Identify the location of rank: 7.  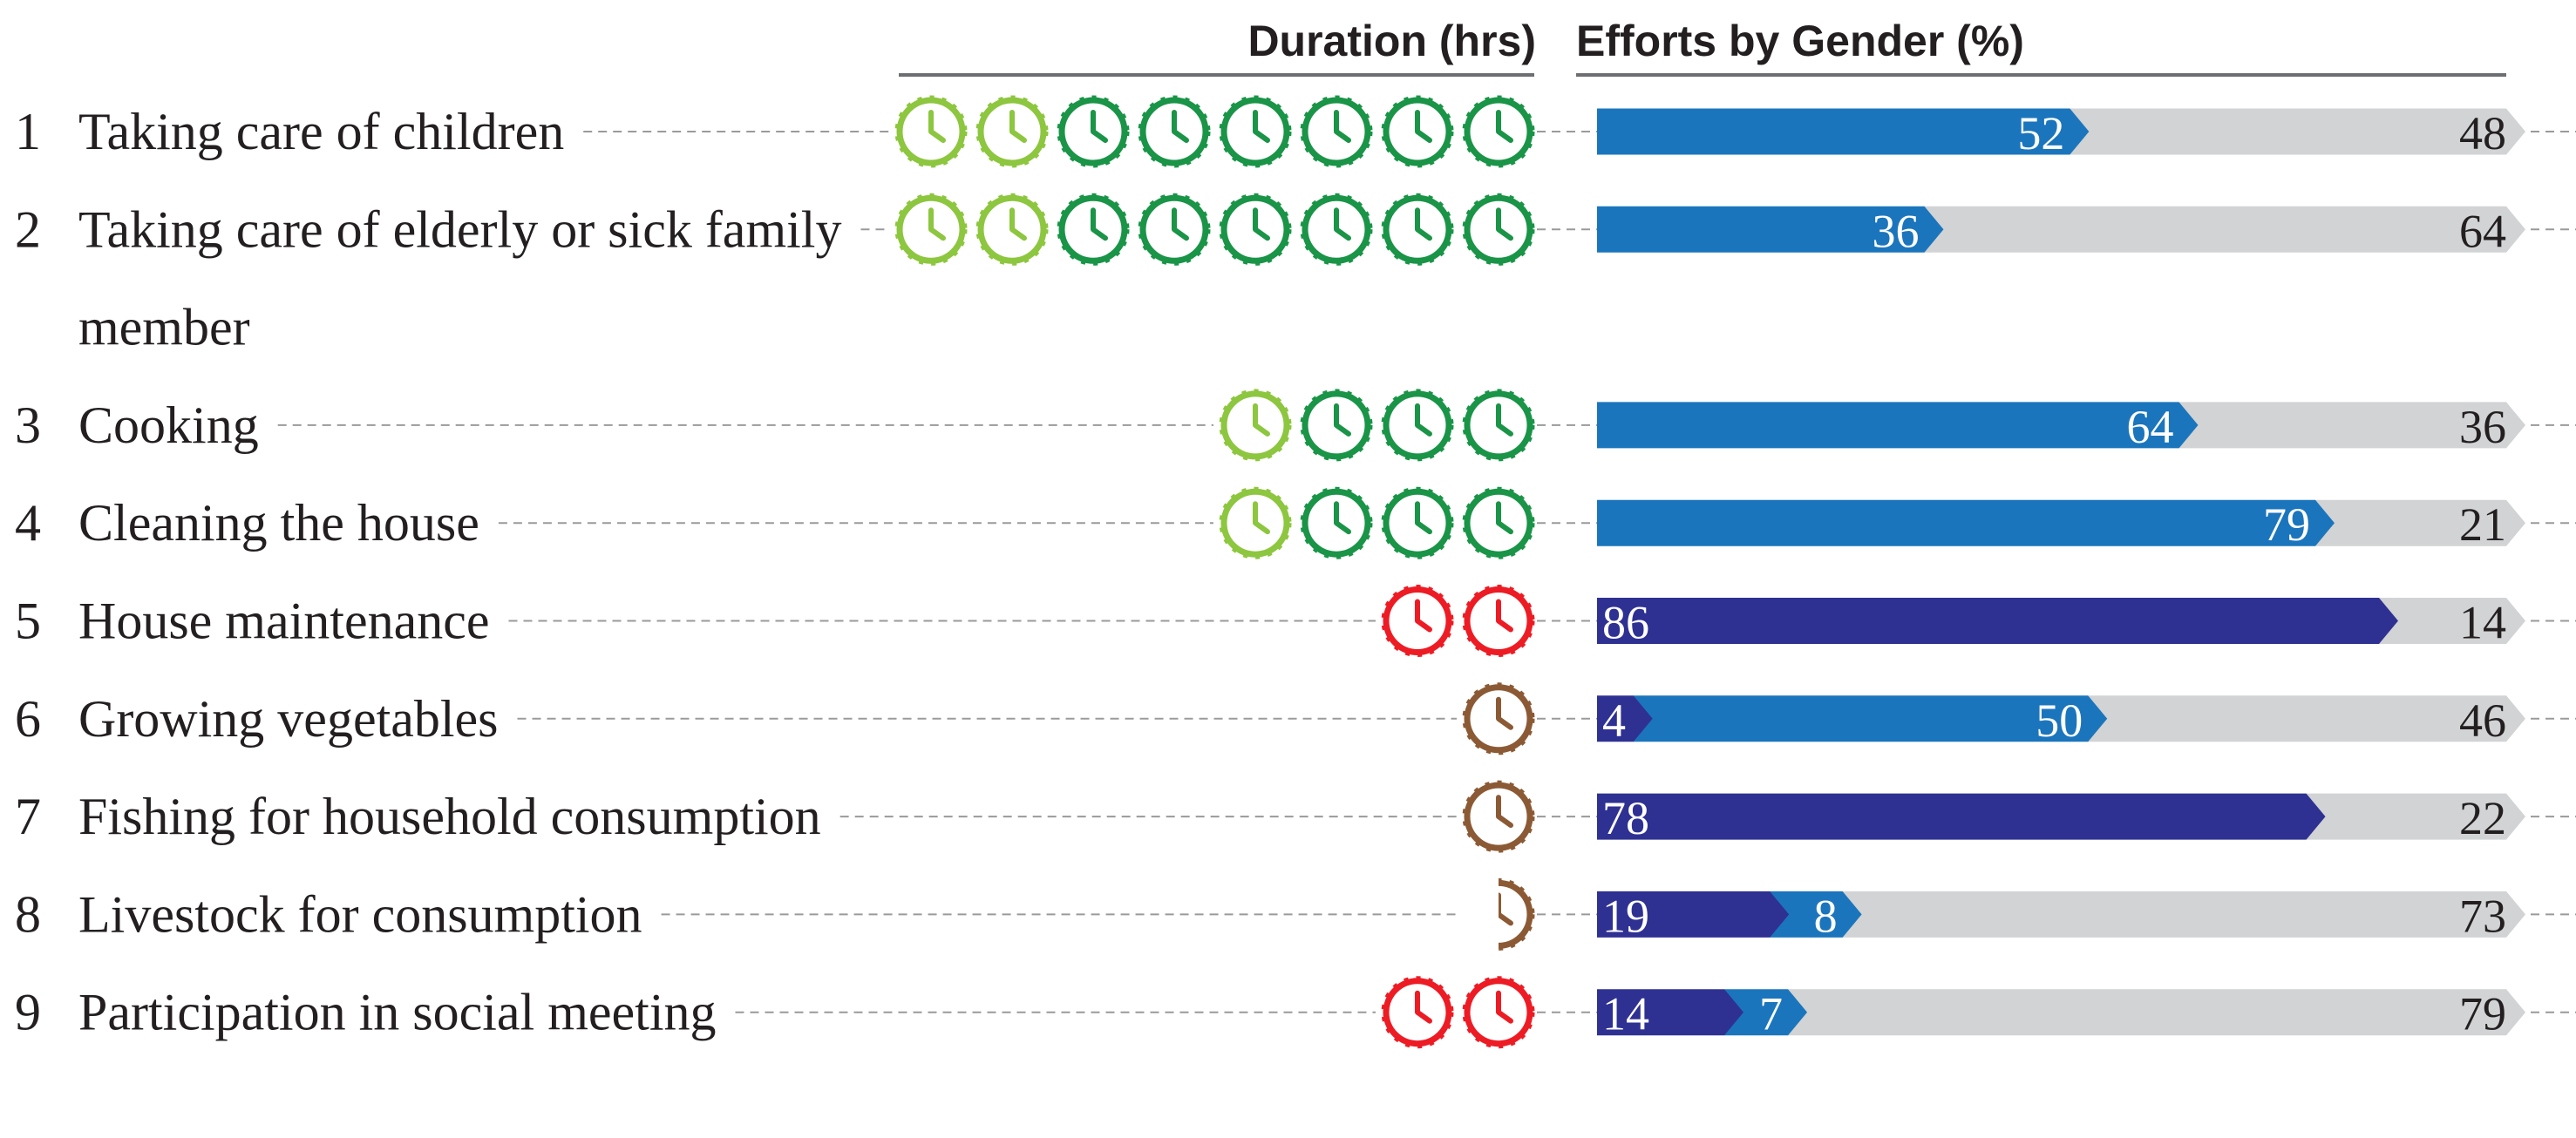
(28, 817).